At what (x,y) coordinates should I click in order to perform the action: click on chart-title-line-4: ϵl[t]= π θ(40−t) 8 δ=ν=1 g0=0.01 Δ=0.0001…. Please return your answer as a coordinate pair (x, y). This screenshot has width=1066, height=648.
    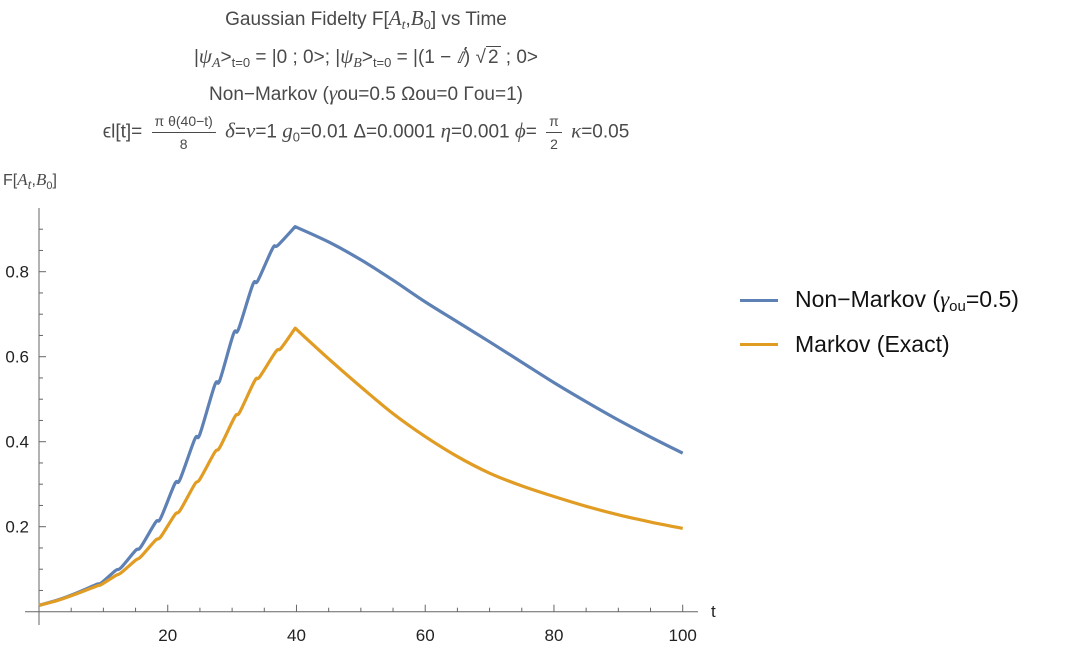
    Looking at the image, I should click on (366, 132).